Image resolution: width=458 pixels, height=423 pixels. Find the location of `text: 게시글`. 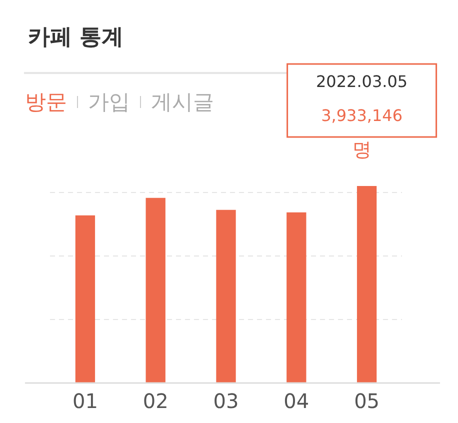

text: 게시글 is located at coordinates (182, 102).